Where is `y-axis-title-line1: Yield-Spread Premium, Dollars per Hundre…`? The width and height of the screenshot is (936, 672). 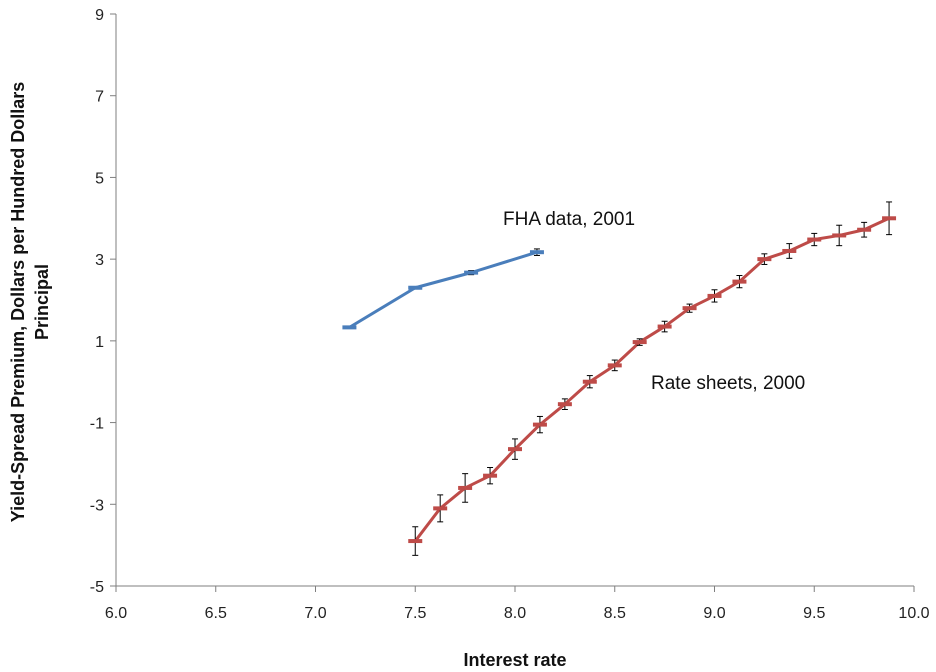 y-axis-title-line1: Yield-Spread Premium, Dollars per Hundre… is located at coordinates (18, 302).